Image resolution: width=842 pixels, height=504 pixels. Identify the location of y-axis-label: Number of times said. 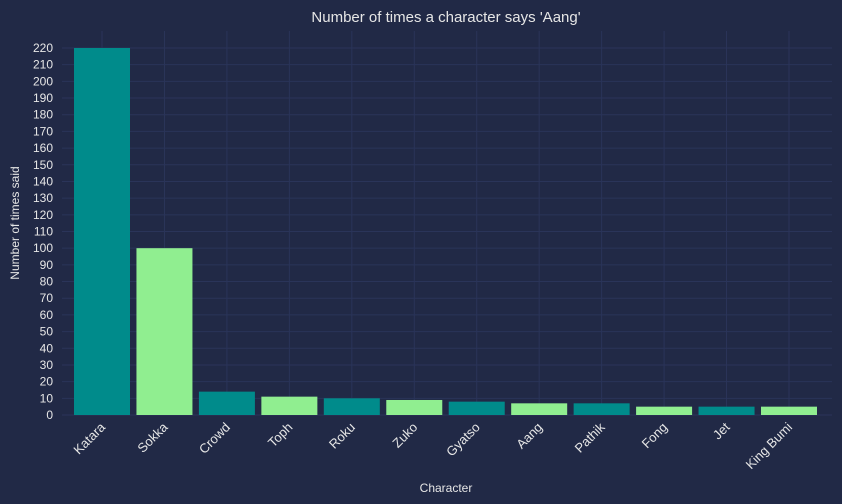
(15, 222).